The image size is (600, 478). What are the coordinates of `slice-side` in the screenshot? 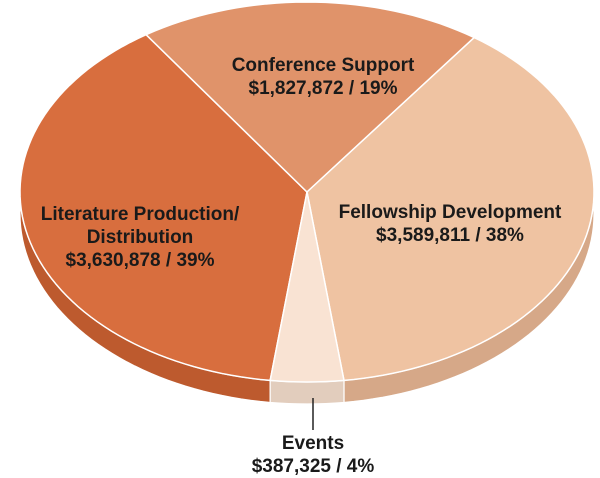 It's located at (307, 392).